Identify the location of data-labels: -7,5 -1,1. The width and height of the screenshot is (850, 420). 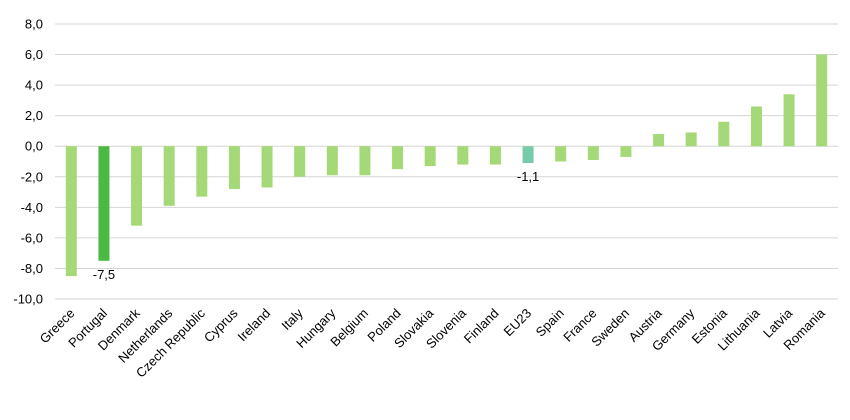
(316, 225).